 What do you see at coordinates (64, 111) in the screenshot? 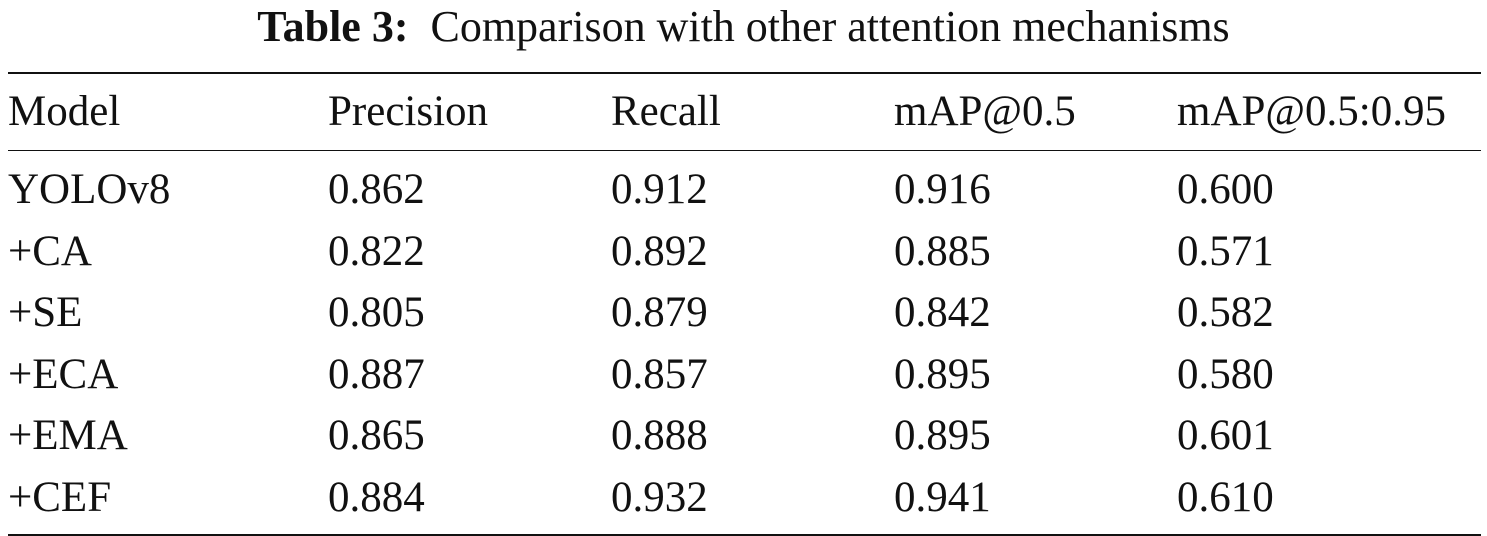
I see `header-model: Model` at bounding box center [64, 111].